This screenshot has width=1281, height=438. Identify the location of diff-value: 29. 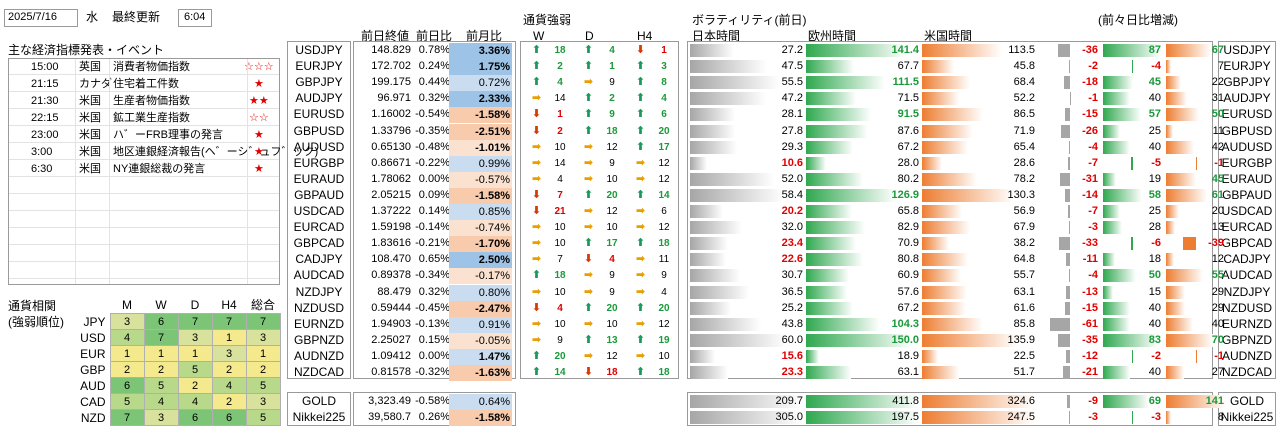
(1217, 308).